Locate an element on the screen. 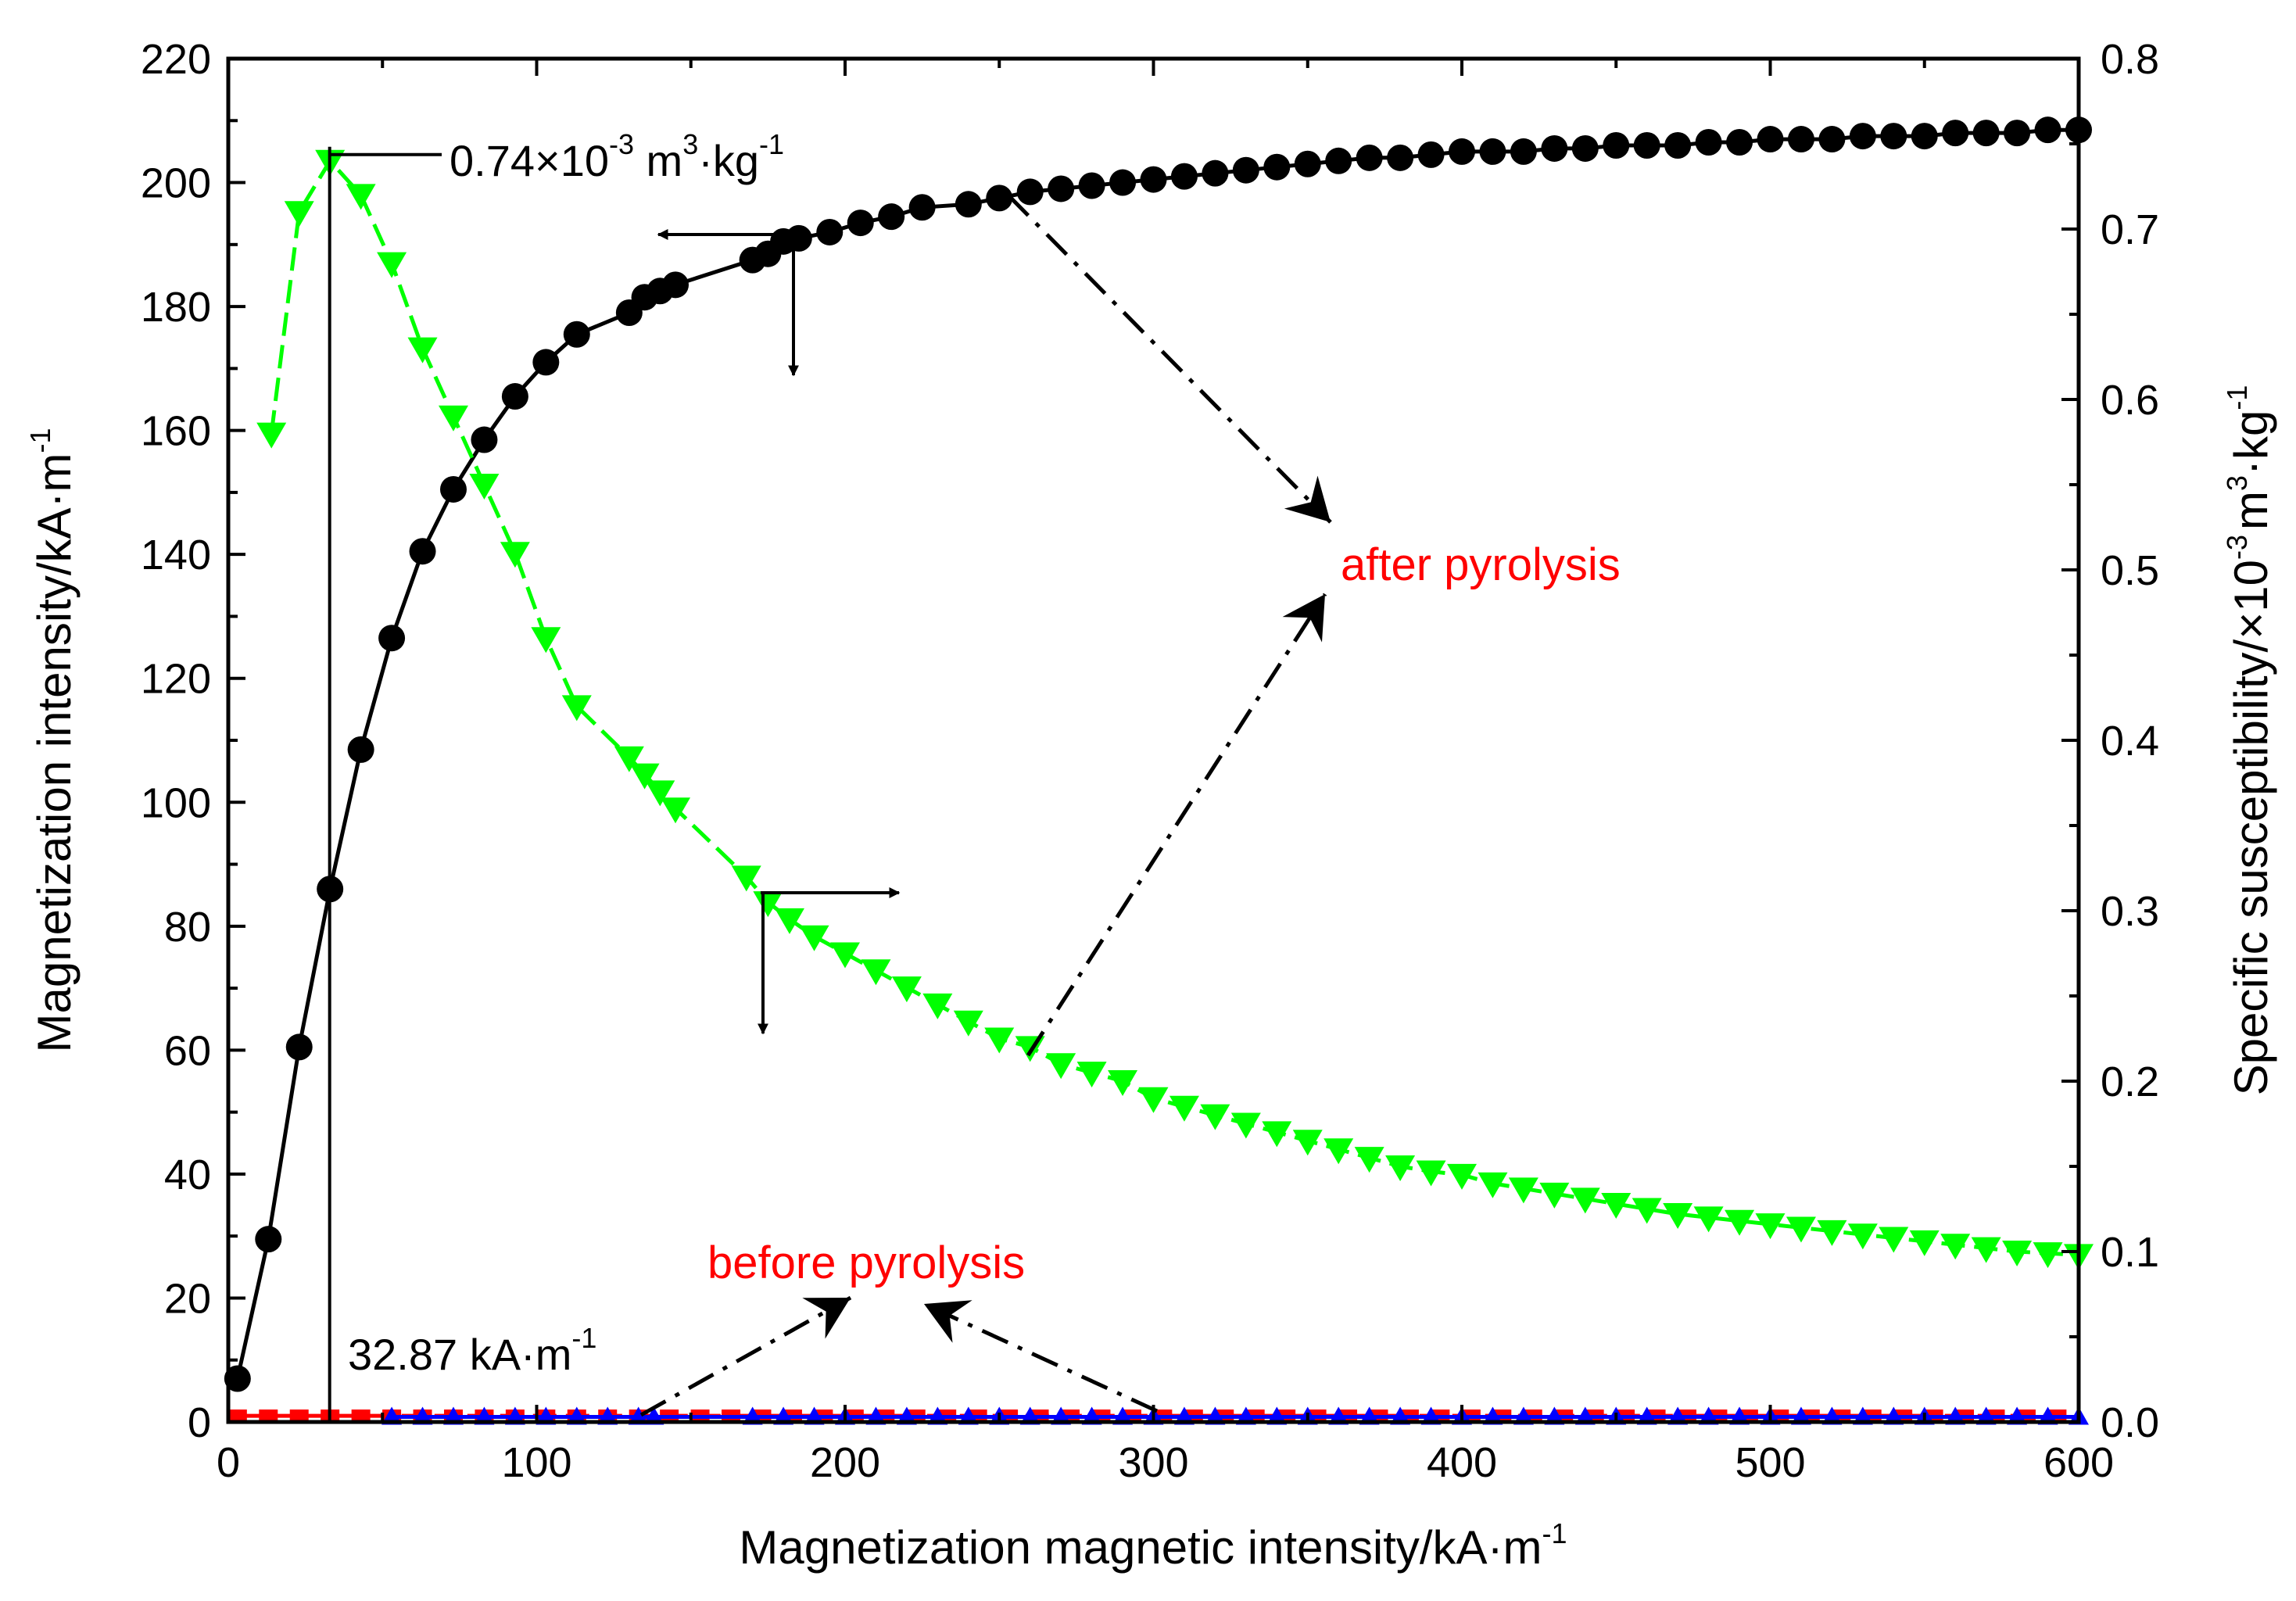 This screenshot has width=2296, height=1601. critical-field-label: 32.87 kA·m-1 is located at coordinates (472, 1350).